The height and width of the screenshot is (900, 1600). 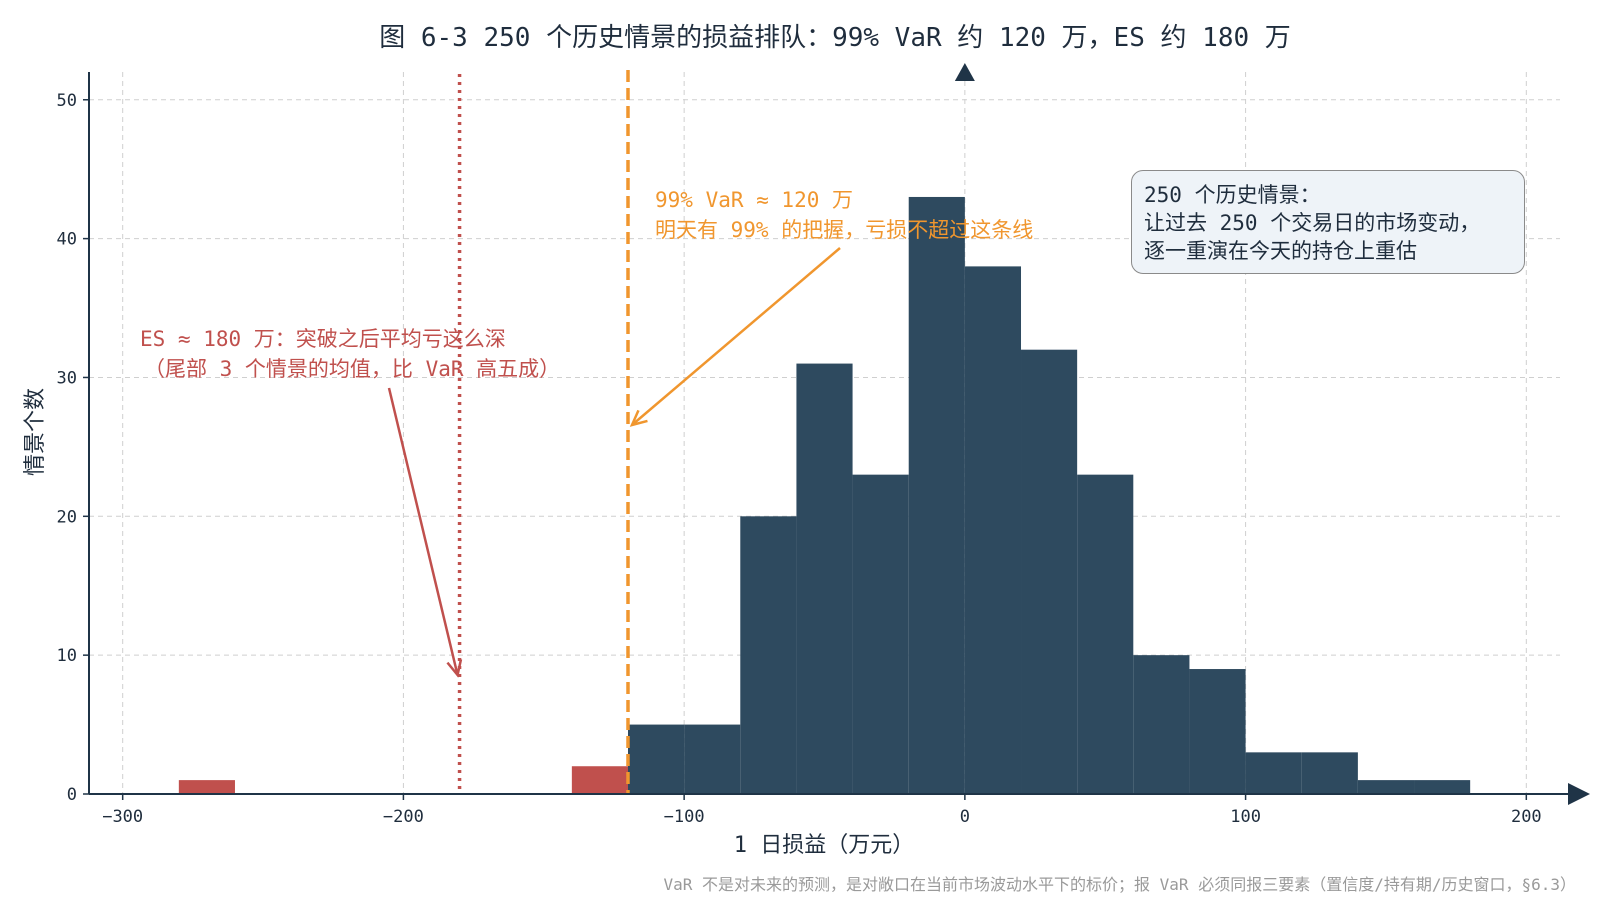 What do you see at coordinates (736, 336) in the screenshot?
I see `var-annotation-arrow` at bounding box center [736, 336].